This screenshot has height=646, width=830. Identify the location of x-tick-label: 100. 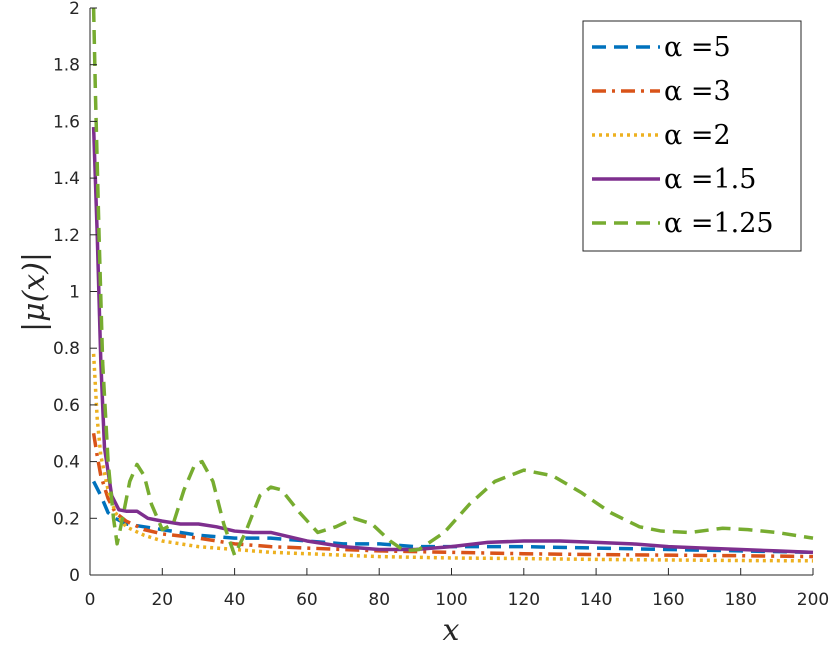
(451, 600).